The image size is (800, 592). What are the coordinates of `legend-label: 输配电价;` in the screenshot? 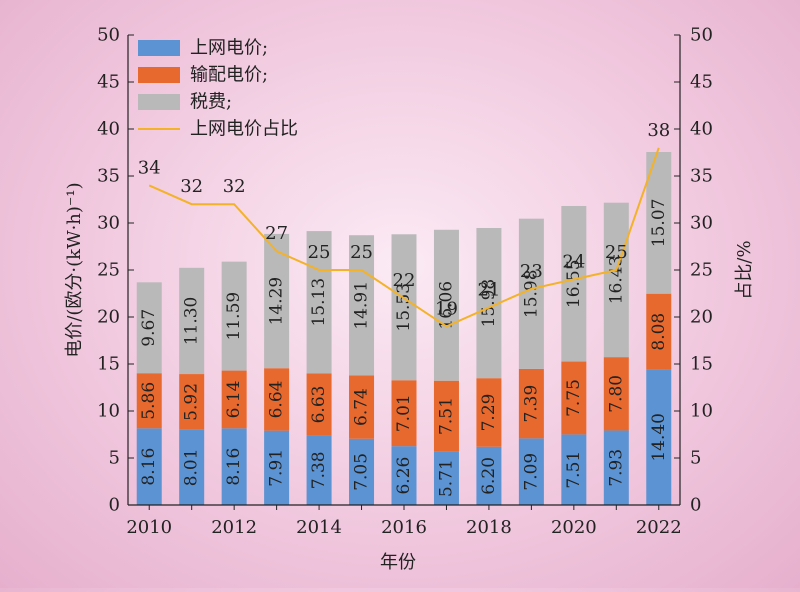 It's located at (229, 75).